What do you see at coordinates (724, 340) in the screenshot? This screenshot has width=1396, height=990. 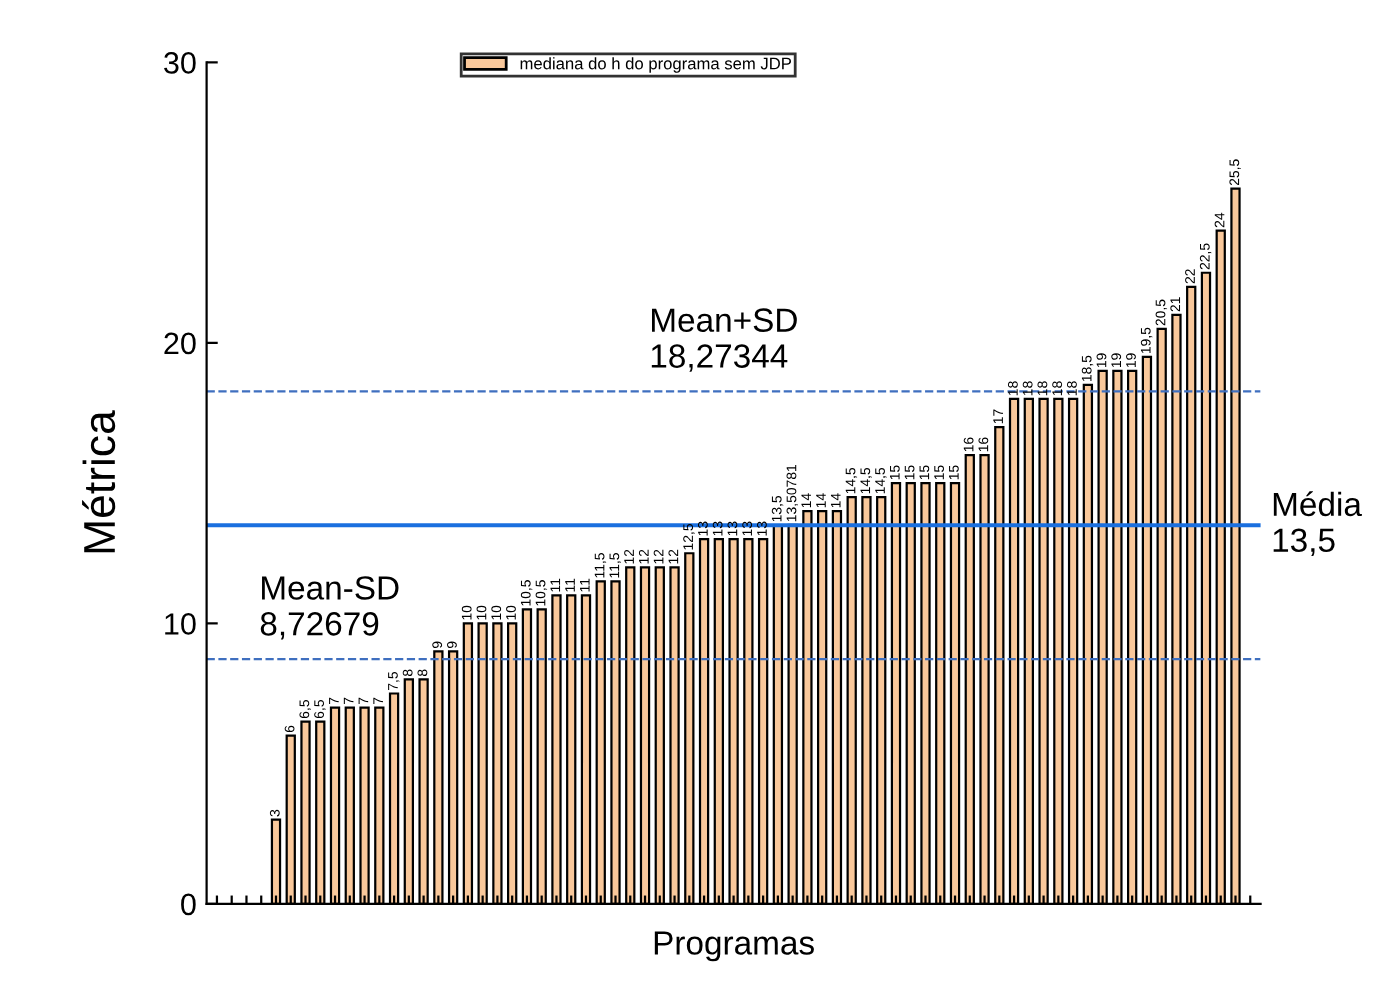 I see `ref-line-label: Mean+SD 18,27344` at bounding box center [724, 340].